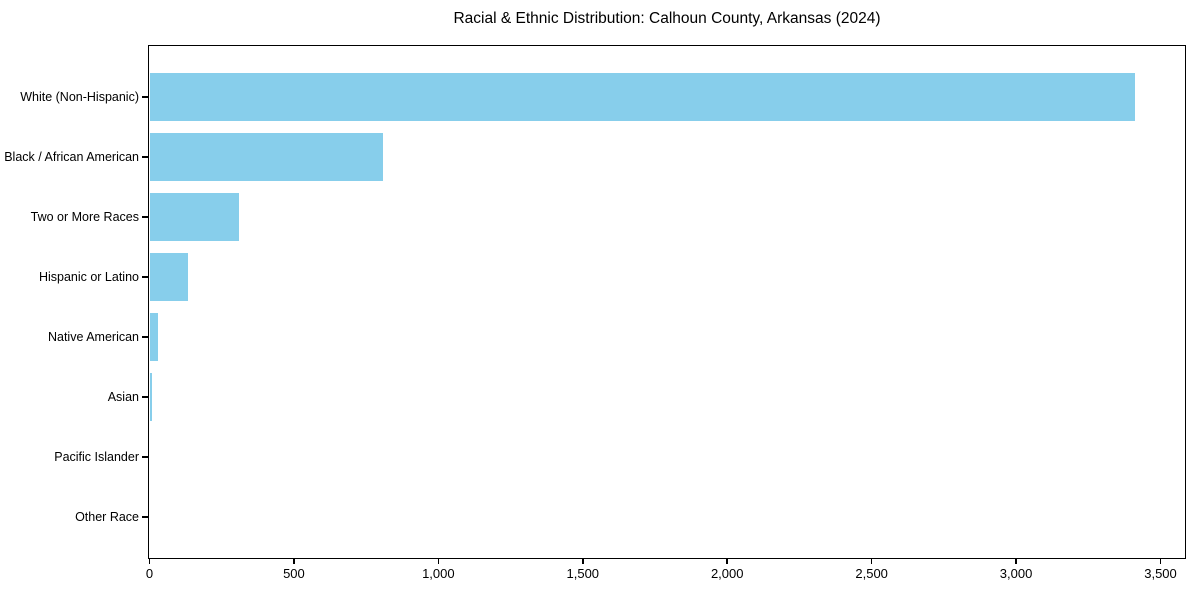 This screenshot has height=600, width=1200. Describe the element at coordinates (1160, 573) in the screenshot. I see `x-tick-label: 3,500` at that location.